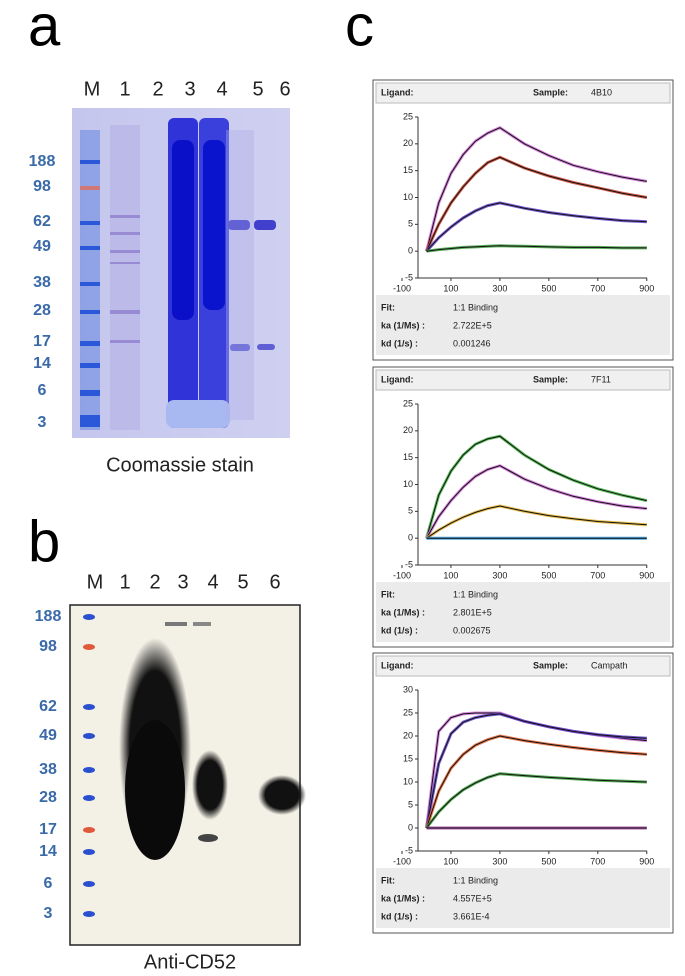 The image size is (685, 976). What do you see at coordinates (548, 861) in the screenshot?
I see `x-tick-label: 500` at bounding box center [548, 861].